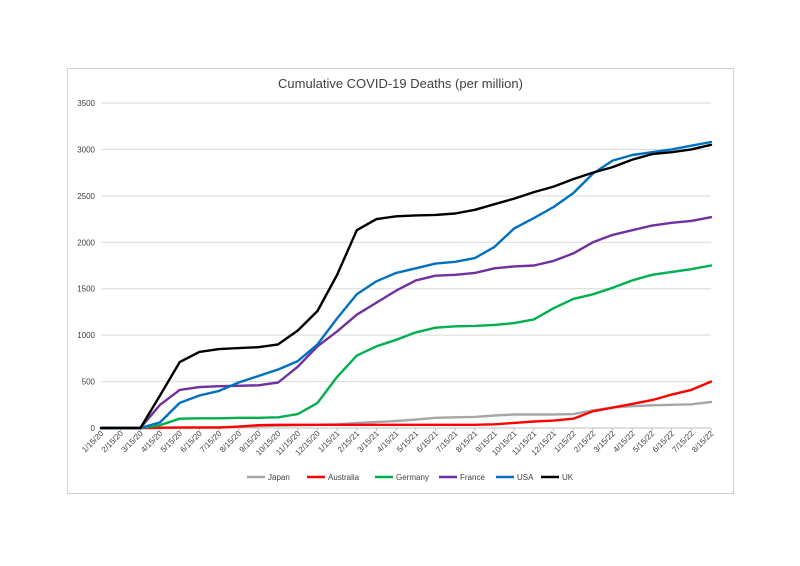 The image size is (800, 566). Describe the element at coordinates (568, 477) in the screenshot. I see `legend-label-uk: UK` at that location.